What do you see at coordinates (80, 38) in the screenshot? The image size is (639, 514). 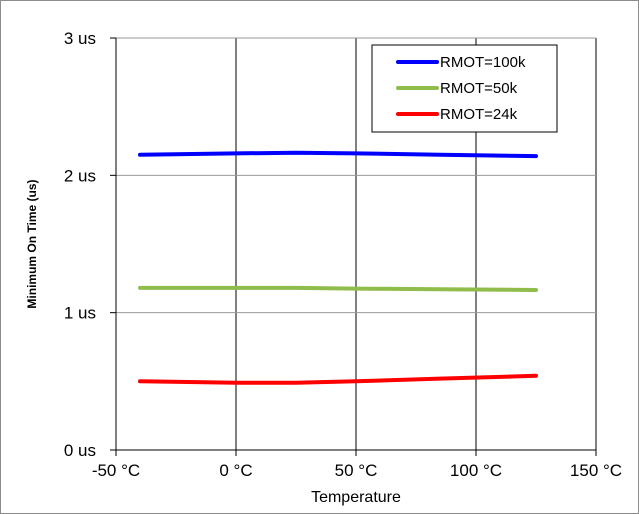 I see `y-tick-label: 3 us` at bounding box center [80, 38].